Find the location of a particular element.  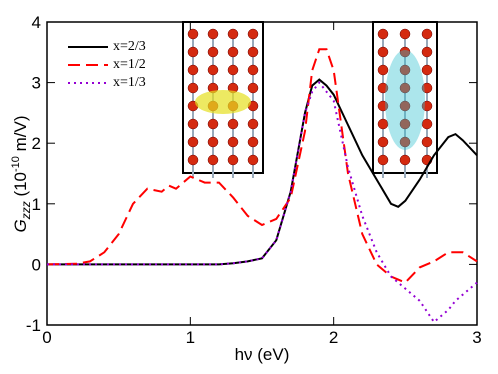

x-axis-label: hν (eV) is located at coordinates (262, 354).